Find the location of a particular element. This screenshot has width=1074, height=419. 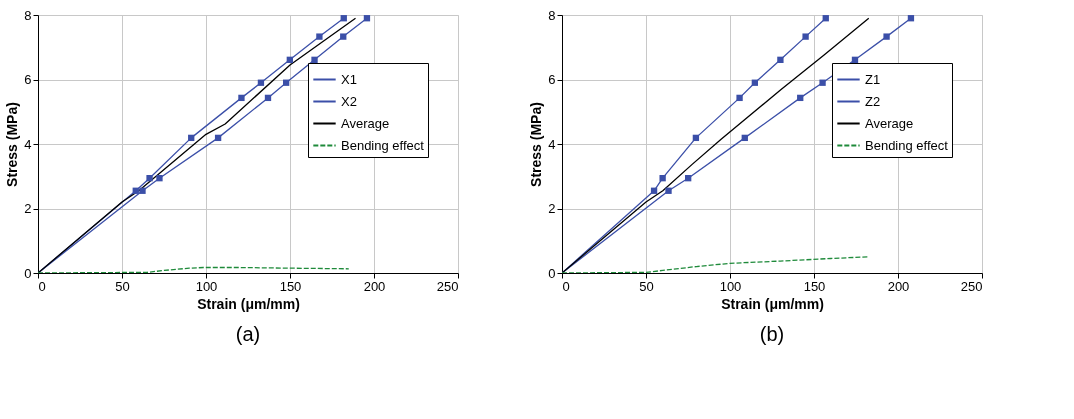

line-series is located at coordinates (715, 264).